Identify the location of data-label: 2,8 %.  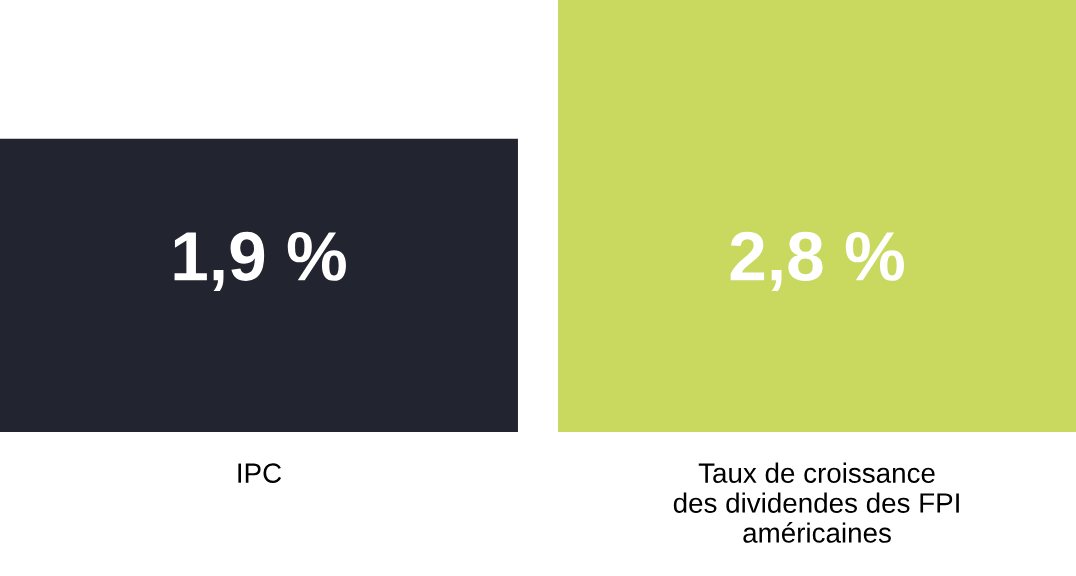
(817, 261).